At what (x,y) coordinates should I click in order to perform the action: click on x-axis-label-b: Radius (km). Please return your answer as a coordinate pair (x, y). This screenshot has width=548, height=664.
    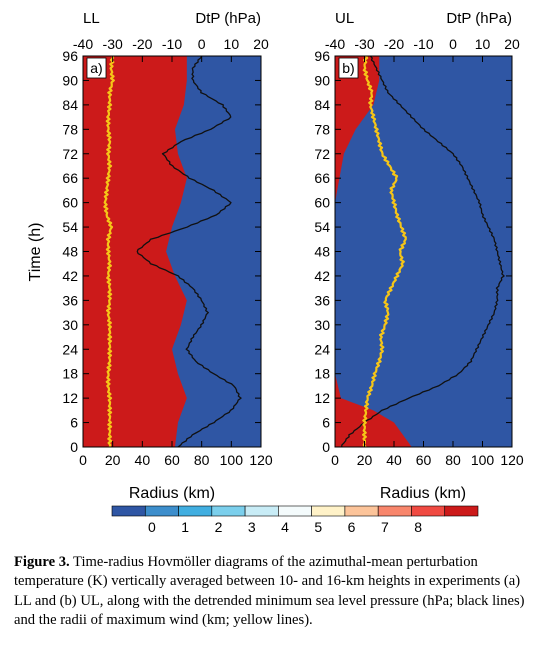
    Looking at the image, I should click on (423, 493).